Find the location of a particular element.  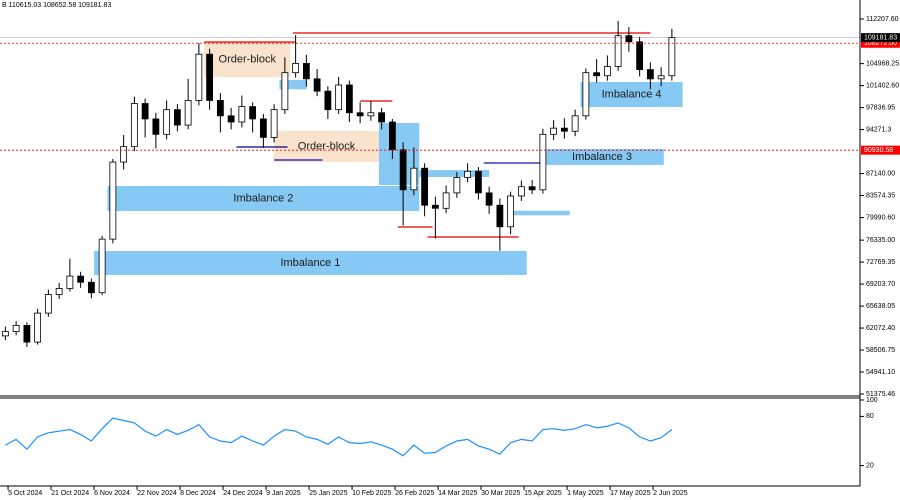

indicator-tick-label: 20 is located at coordinates (870, 465).